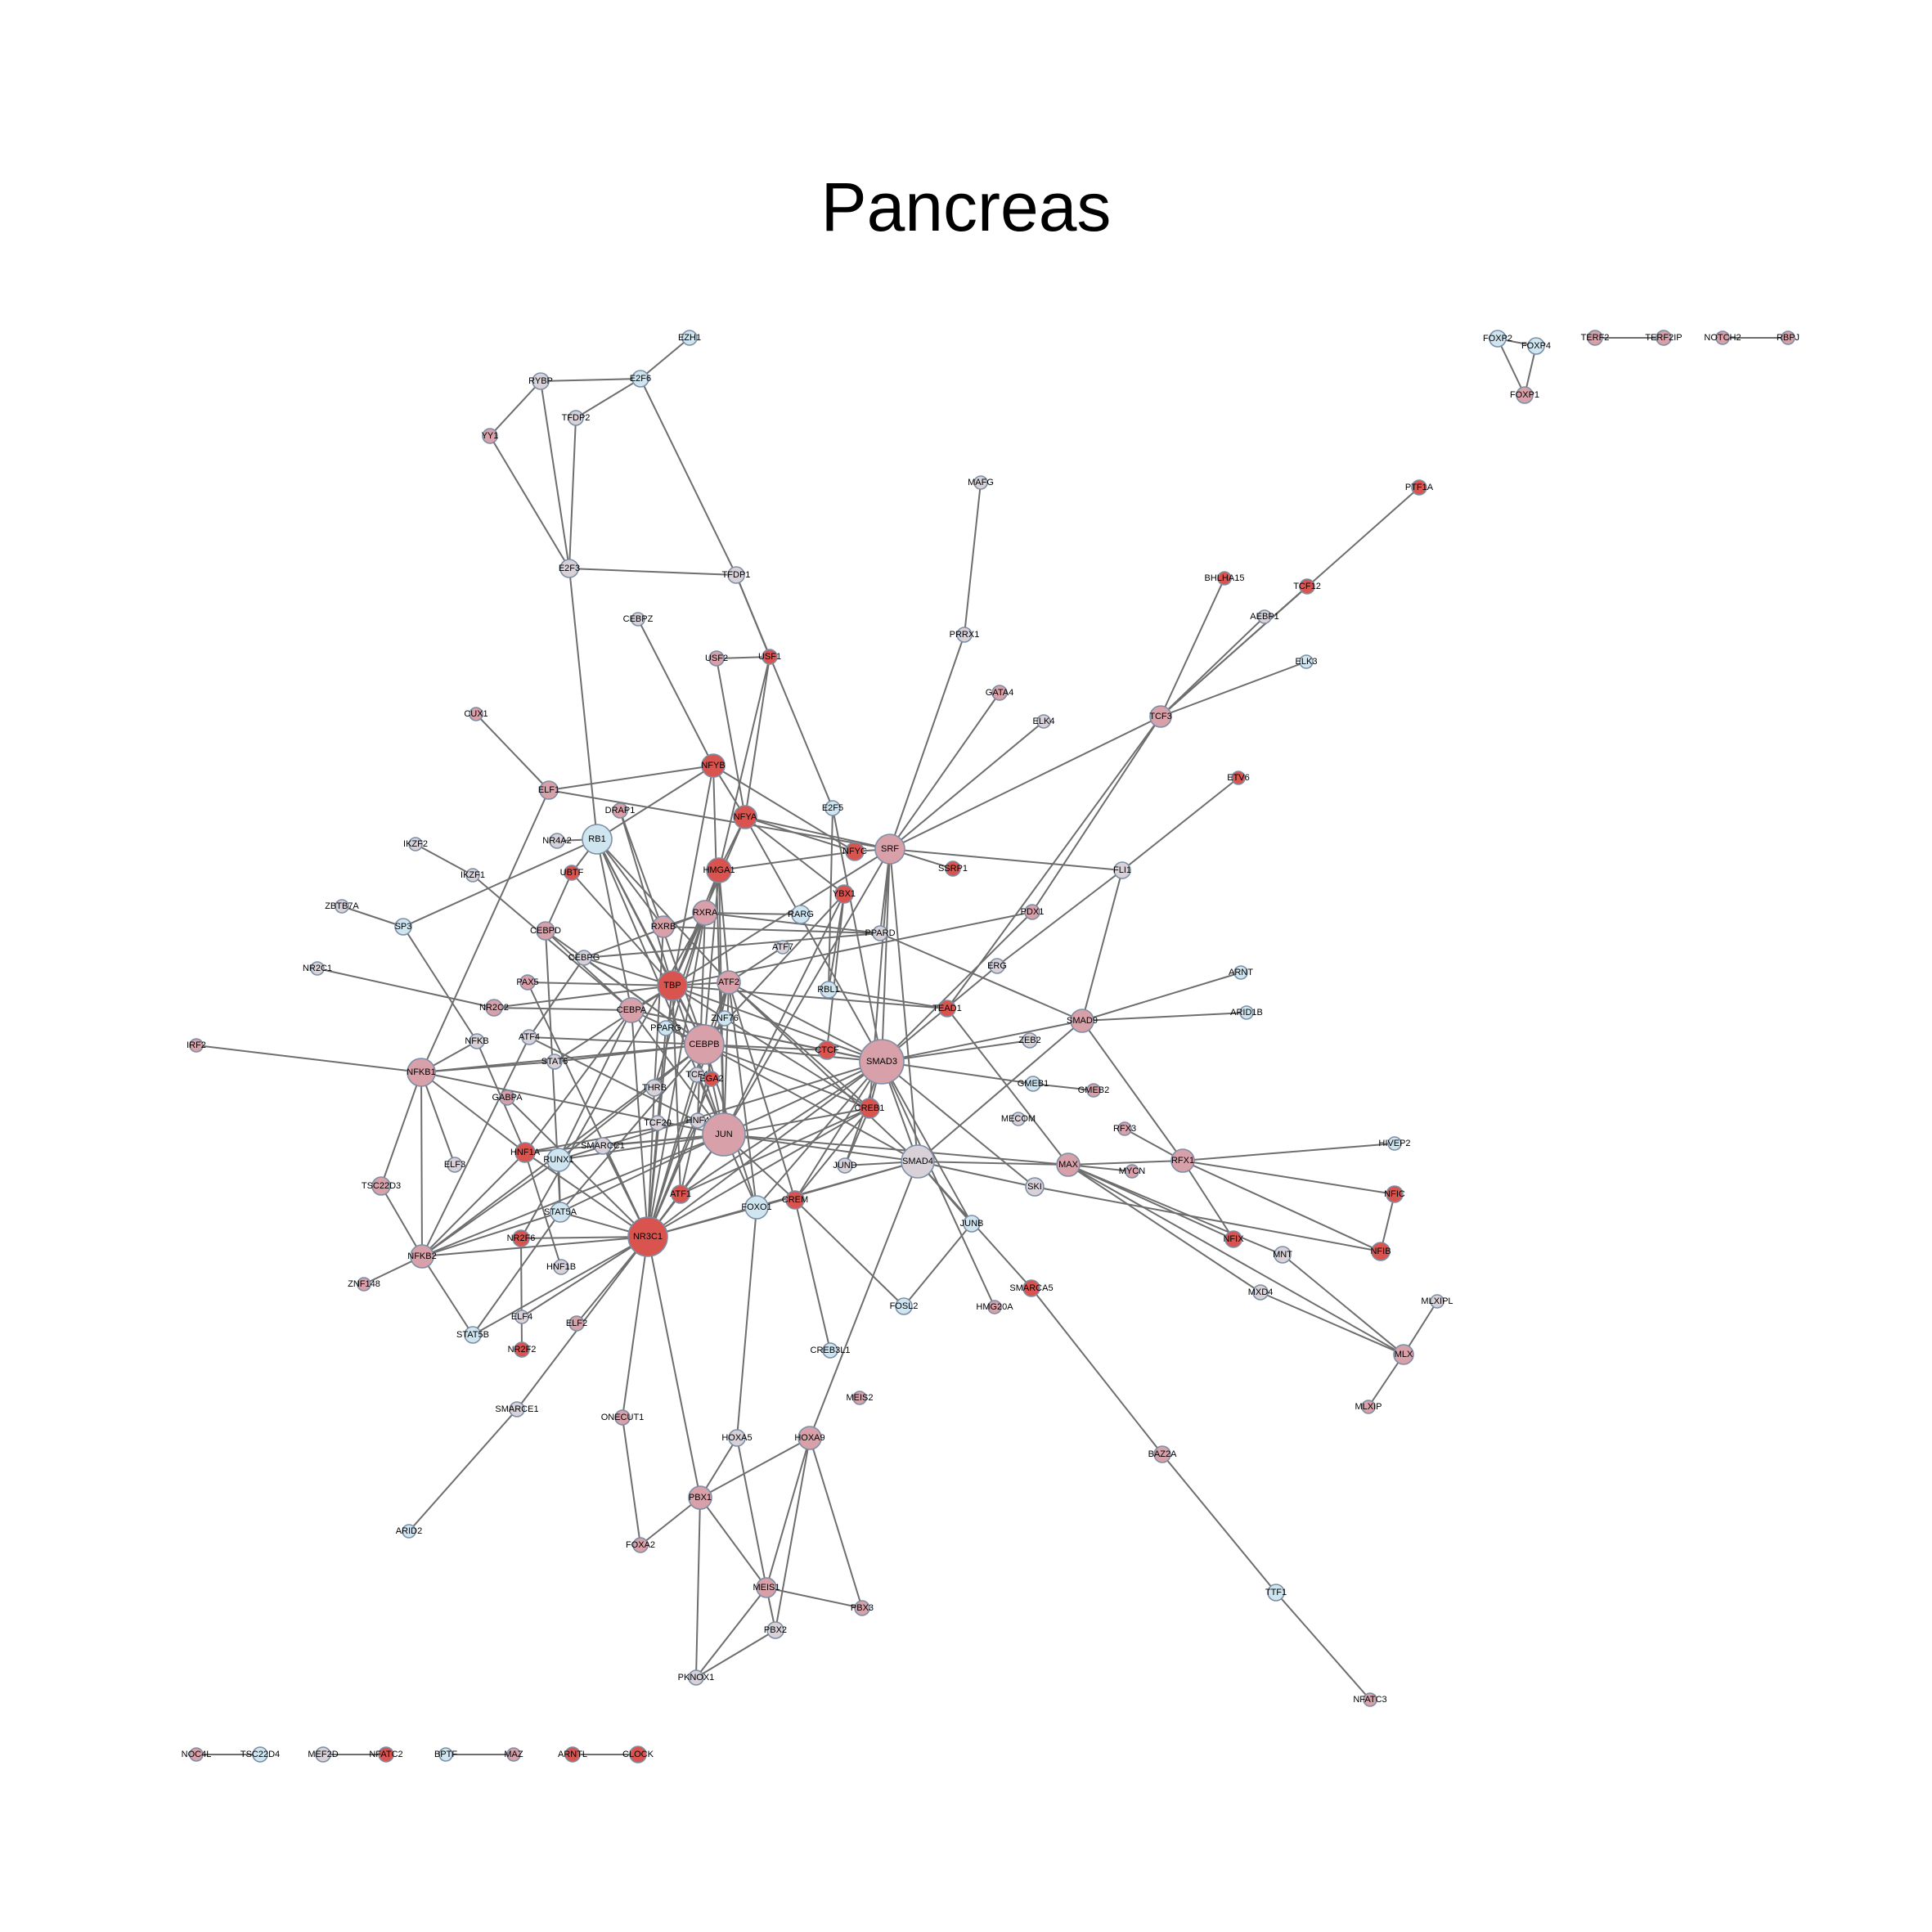 The width and height of the screenshot is (1932, 1932). I want to click on node-gmeb2: GMEB2, so click(1094, 1091).